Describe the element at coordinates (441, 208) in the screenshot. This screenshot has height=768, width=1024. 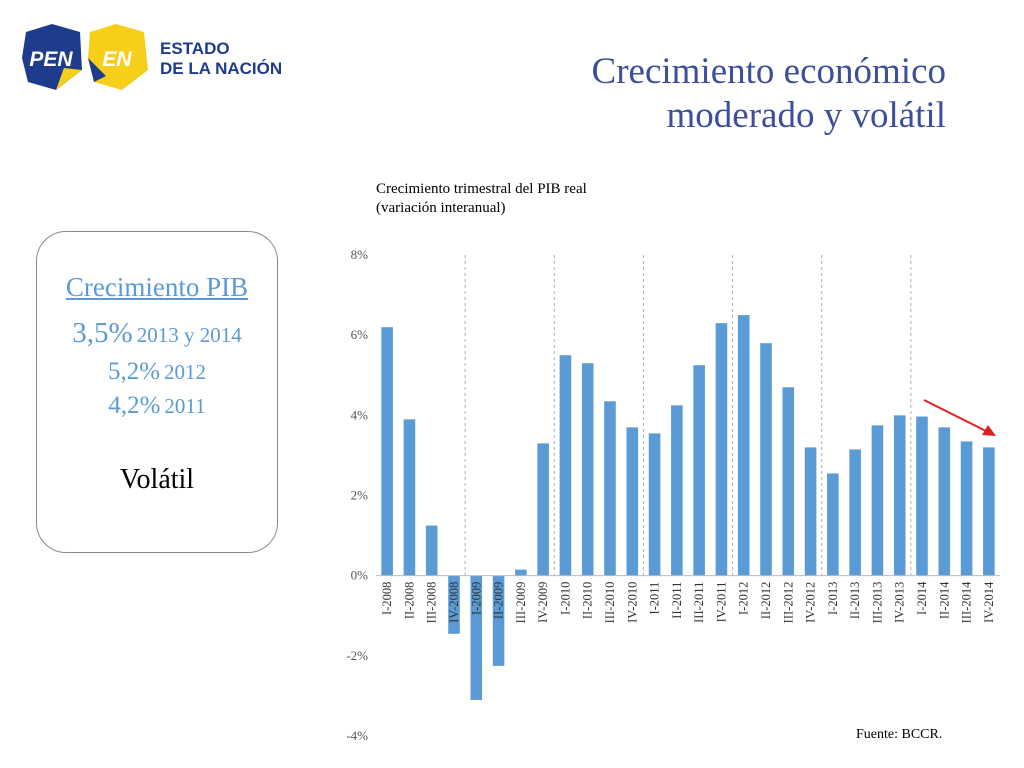
I see `chart-subtitle: (variación interanual)` at that location.